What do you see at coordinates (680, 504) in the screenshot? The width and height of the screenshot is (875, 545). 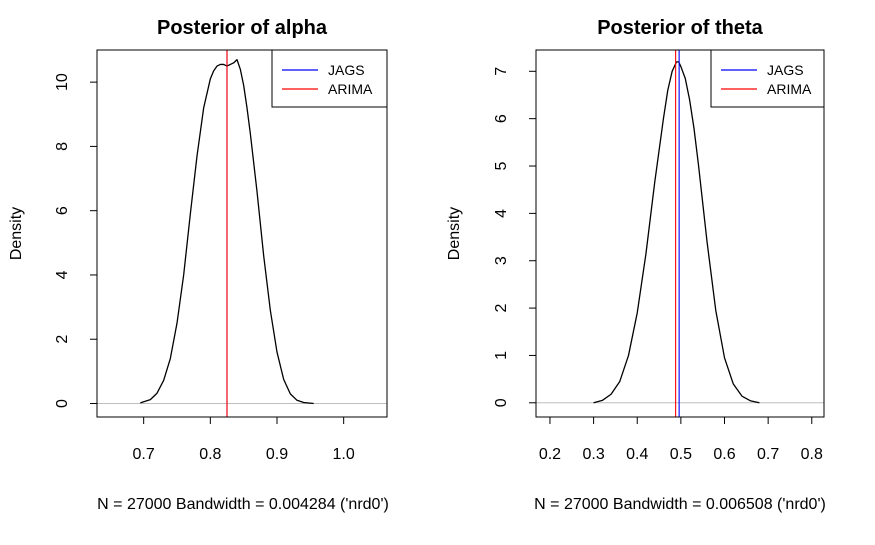 I see `x-axis-label: N = 27000 Bandwidth = 0.006508 ('nrd0')` at bounding box center [680, 504].